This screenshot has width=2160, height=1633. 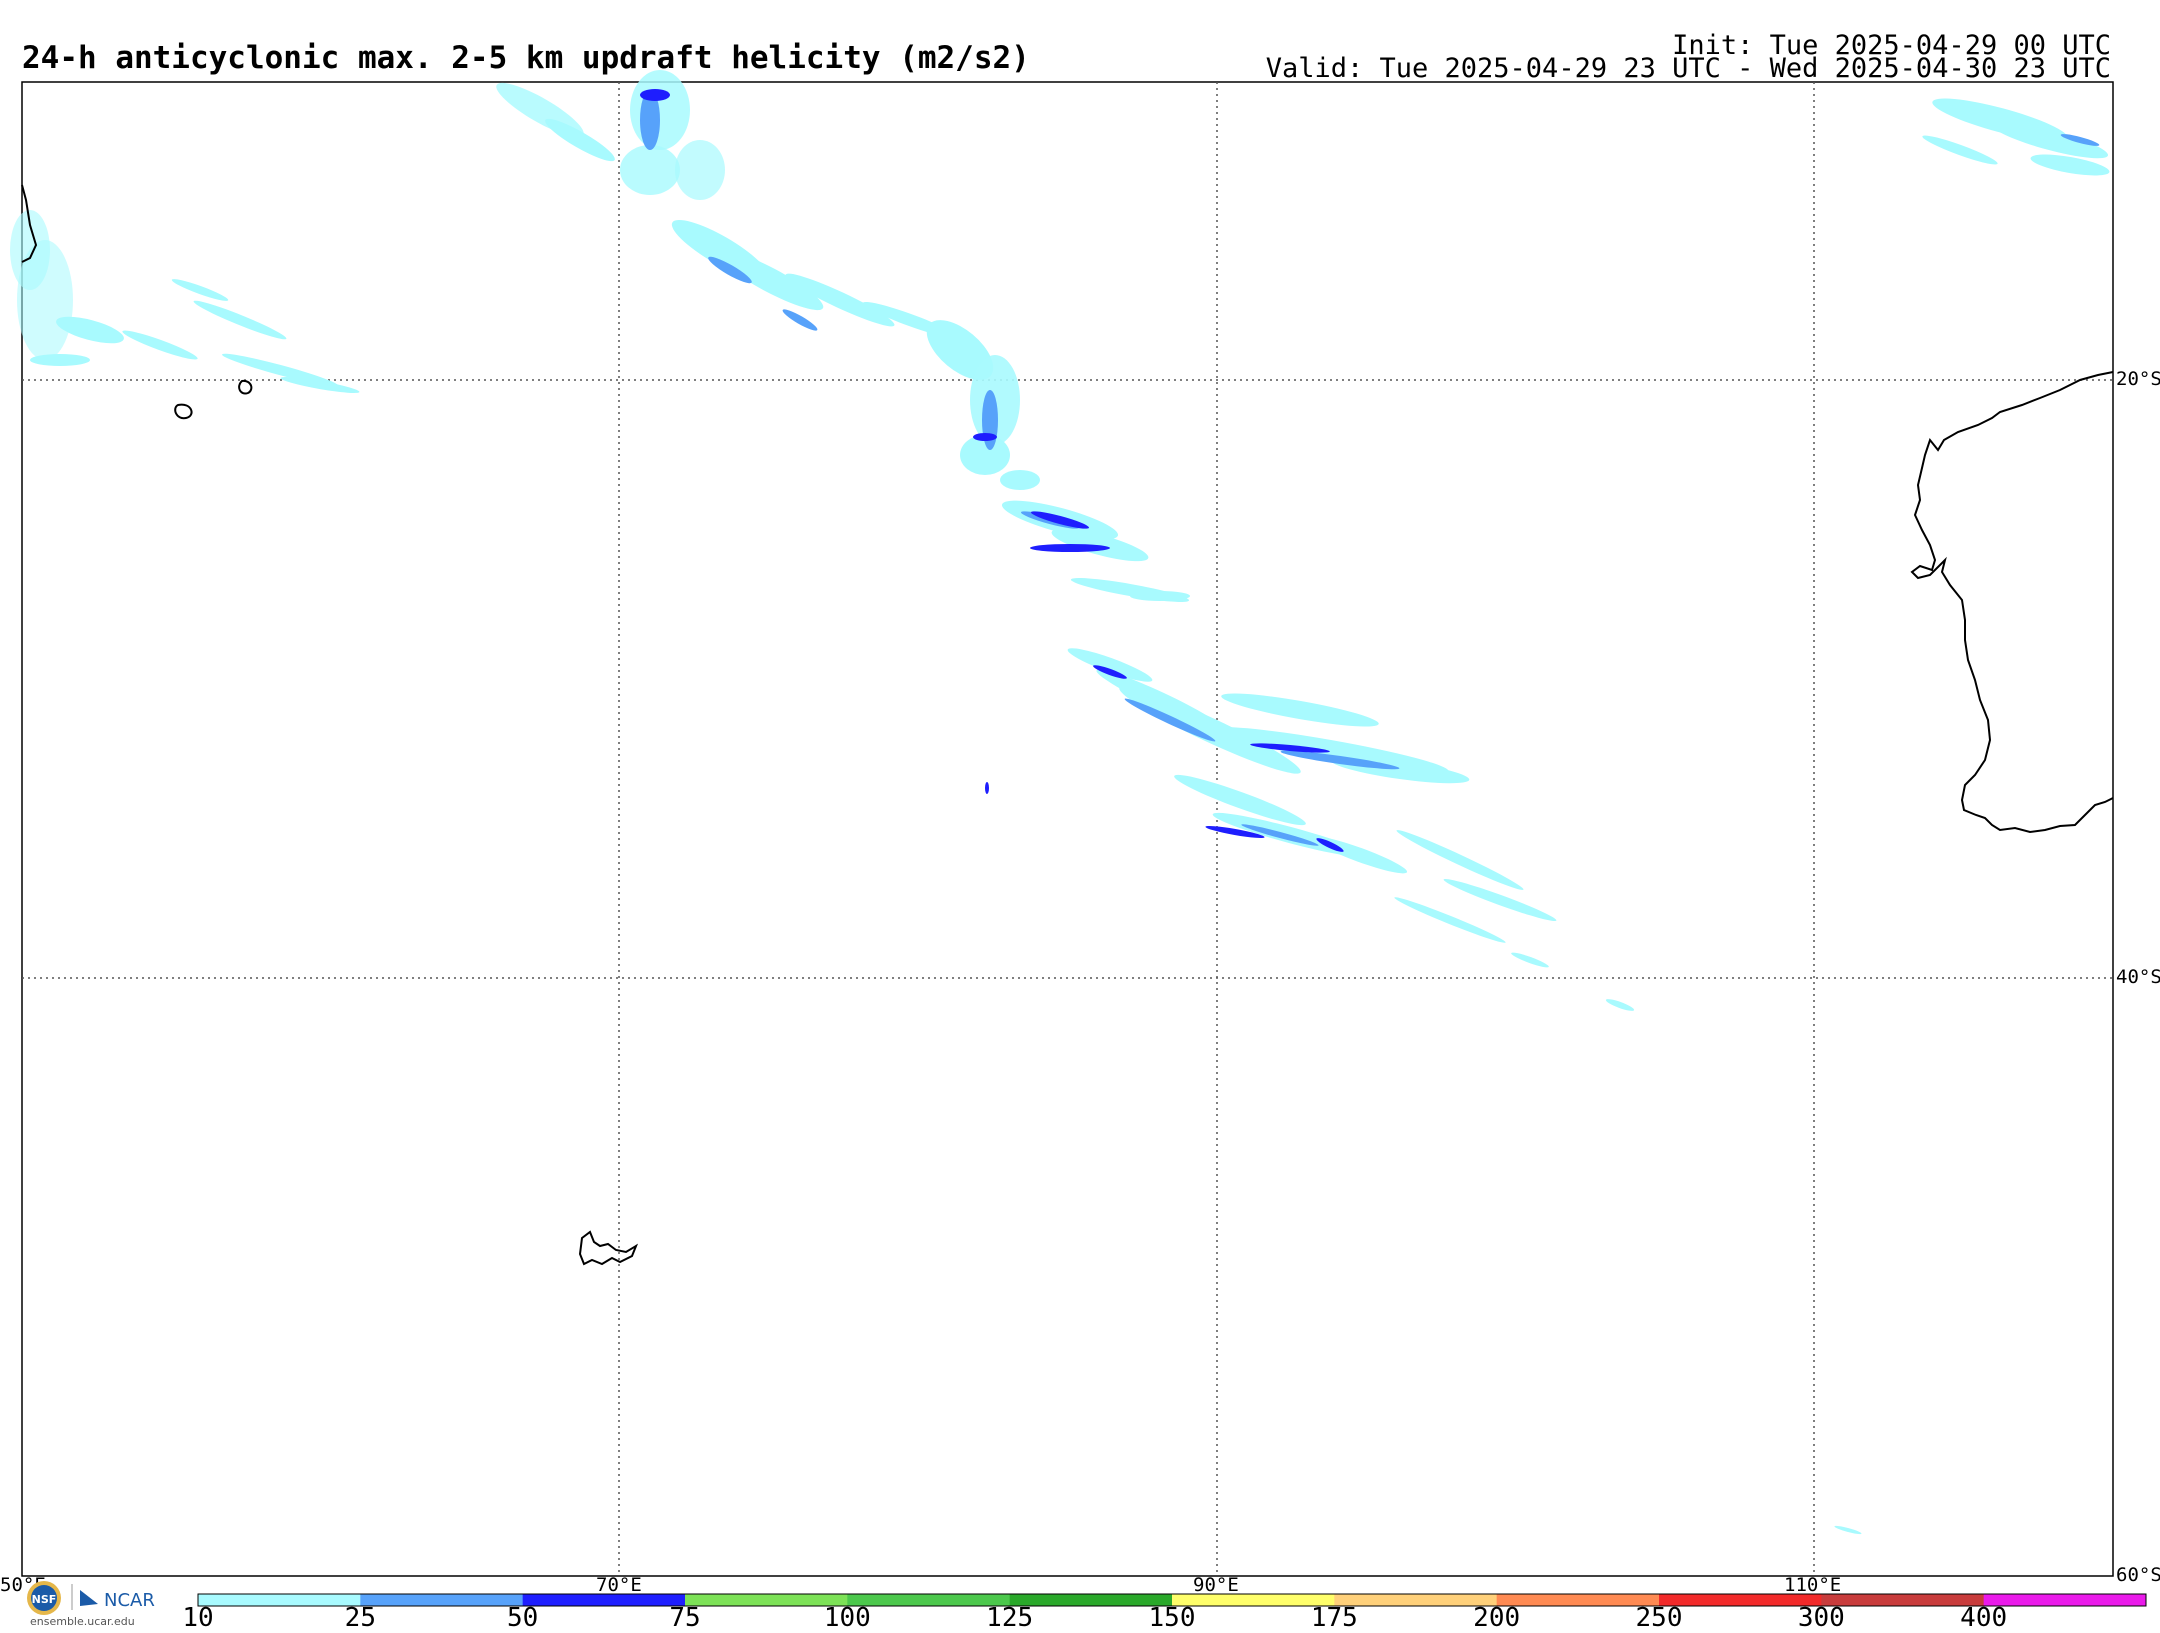 What do you see at coordinates (1659, 1618) in the screenshot?
I see `colorbar-label: 250` at bounding box center [1659, 1618].